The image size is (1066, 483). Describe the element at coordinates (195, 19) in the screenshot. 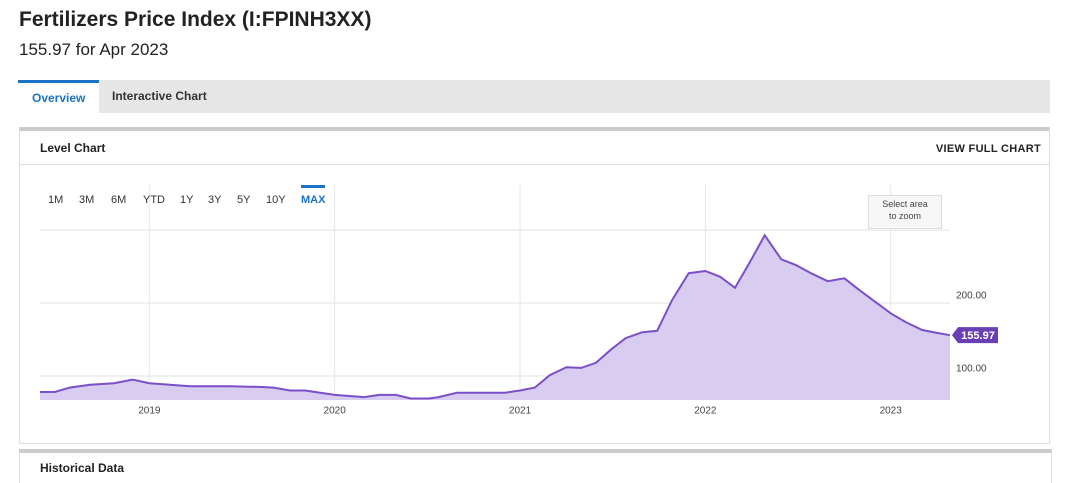

I see `page-title: Fertilizers Price Index (I:FPINH3XX)` at that location.